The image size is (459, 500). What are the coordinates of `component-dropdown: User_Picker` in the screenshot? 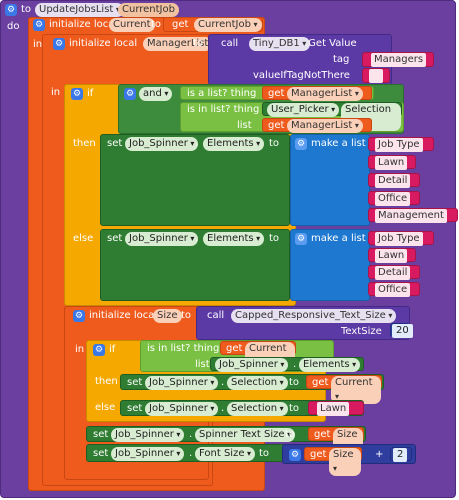 It's located at (303, 110).